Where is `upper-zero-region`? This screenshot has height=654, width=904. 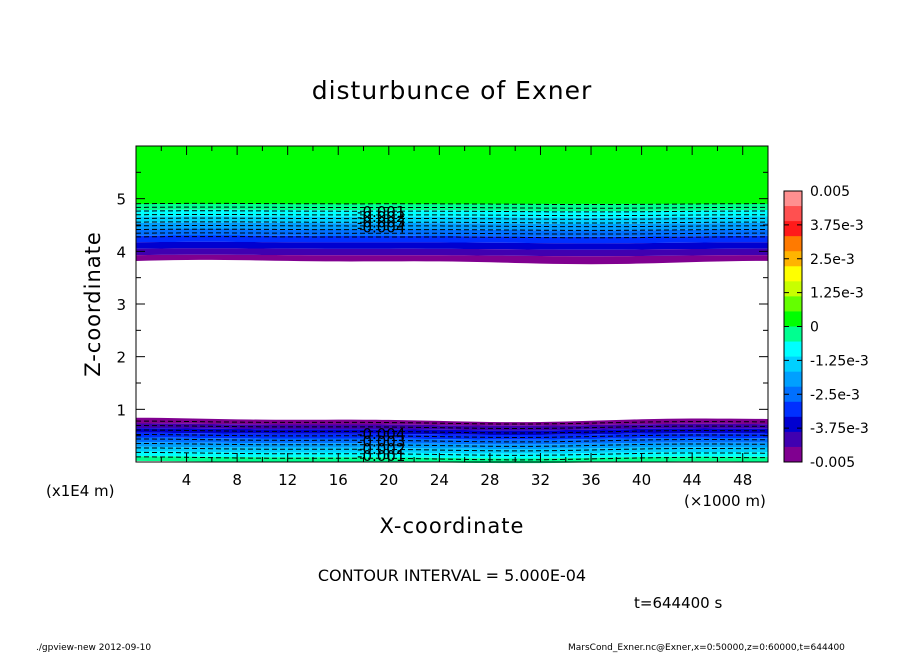
upper-zero-region is located at coordinates (452, 175).